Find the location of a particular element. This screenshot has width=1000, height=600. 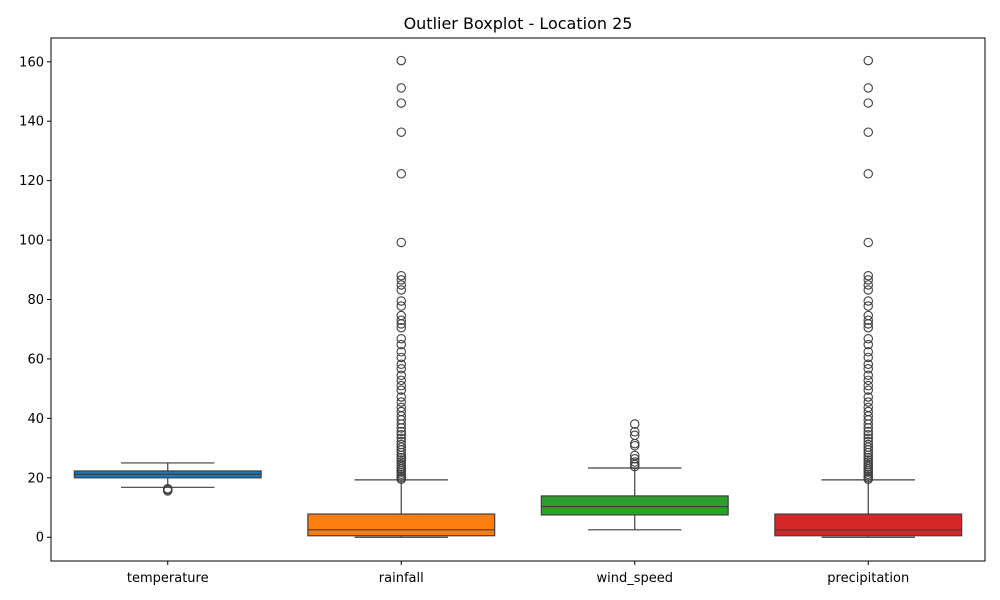

y-tick-label: 160 is located at coordinates (31, 62).